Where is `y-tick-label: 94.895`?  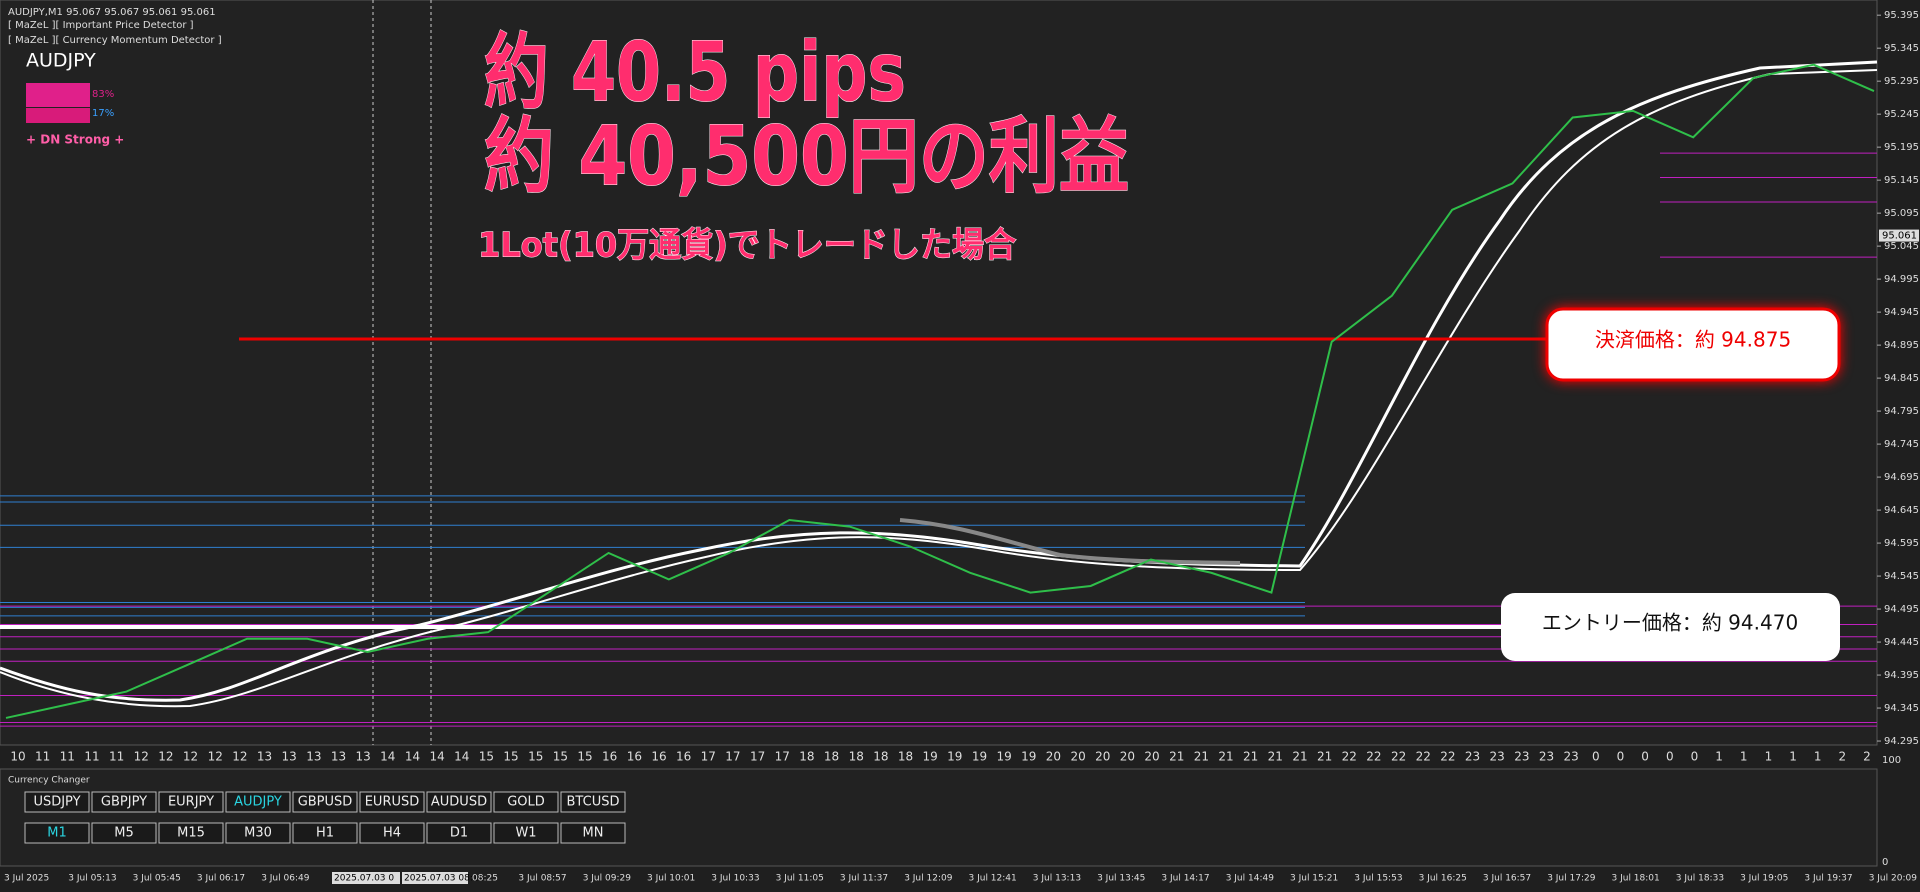 y-tick-label: 94.895 is located at coordinates (1901, 345).